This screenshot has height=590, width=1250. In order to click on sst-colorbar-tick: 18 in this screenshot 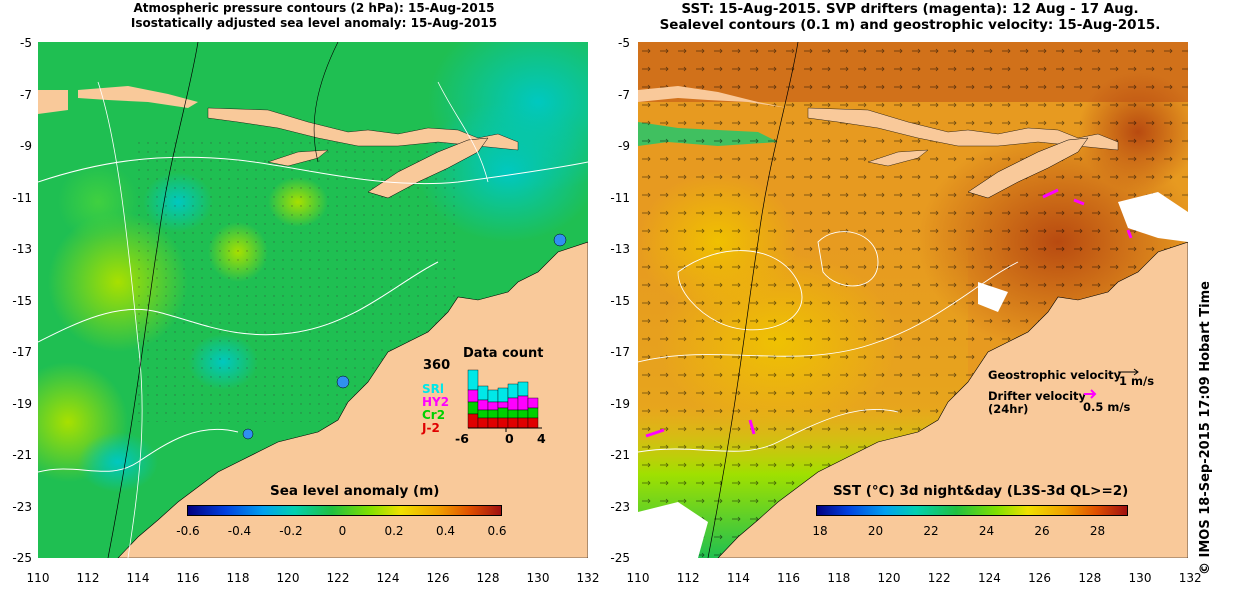, I will do `click(820, 531)`.